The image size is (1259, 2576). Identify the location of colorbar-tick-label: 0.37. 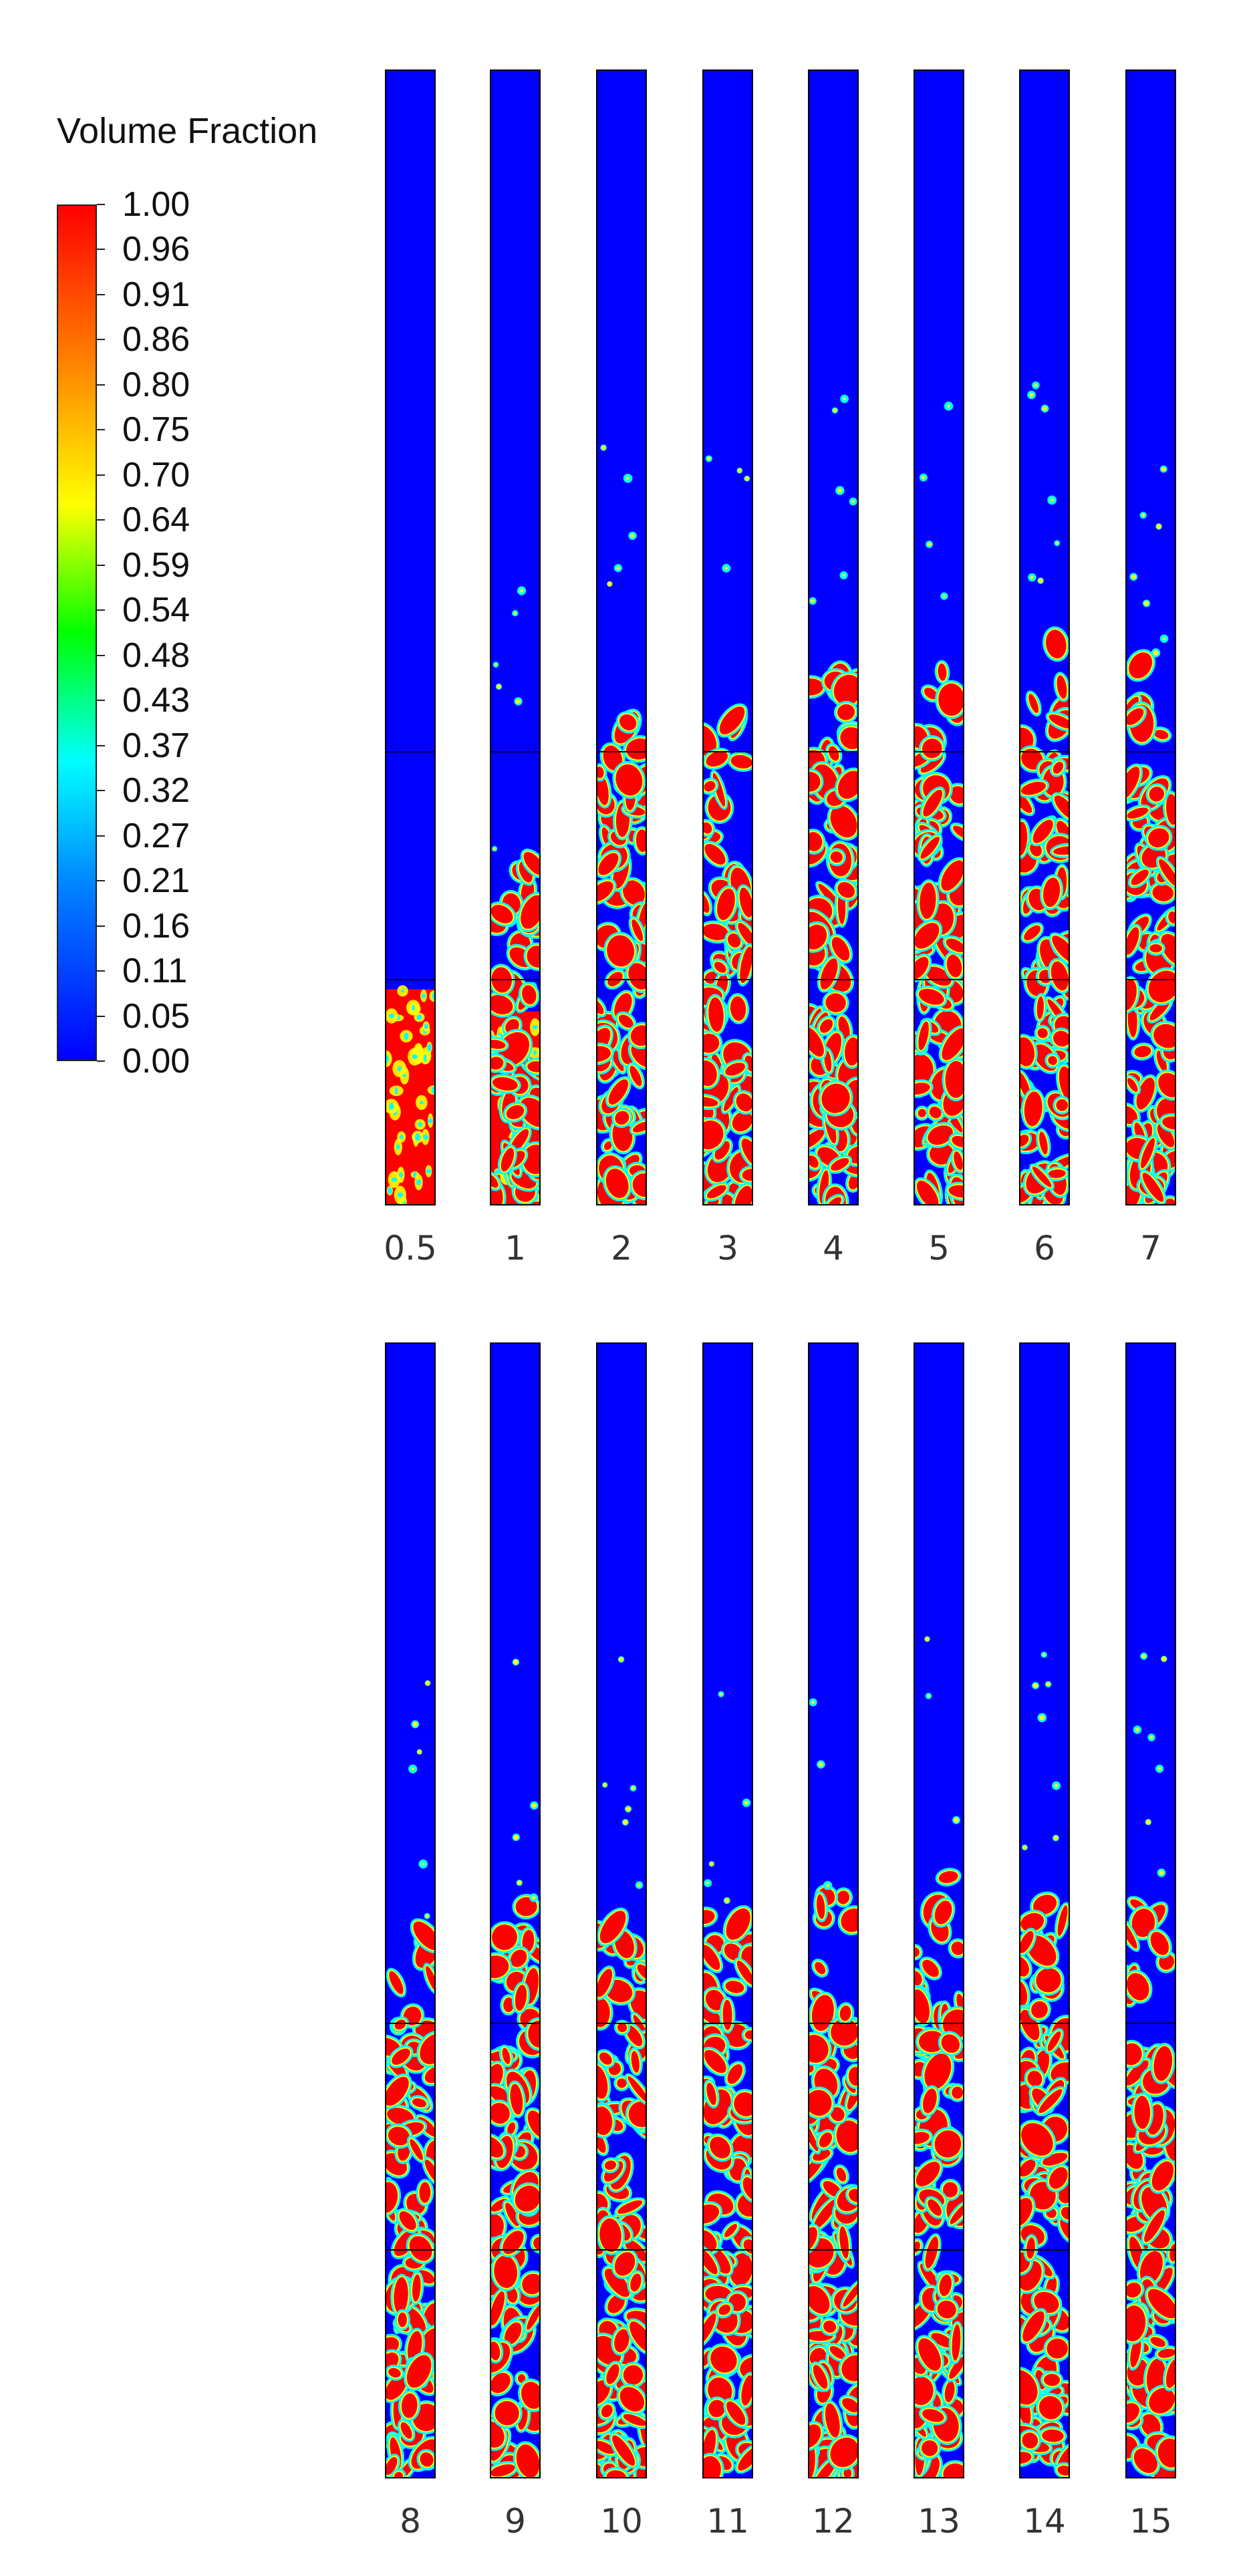
(156, 745).